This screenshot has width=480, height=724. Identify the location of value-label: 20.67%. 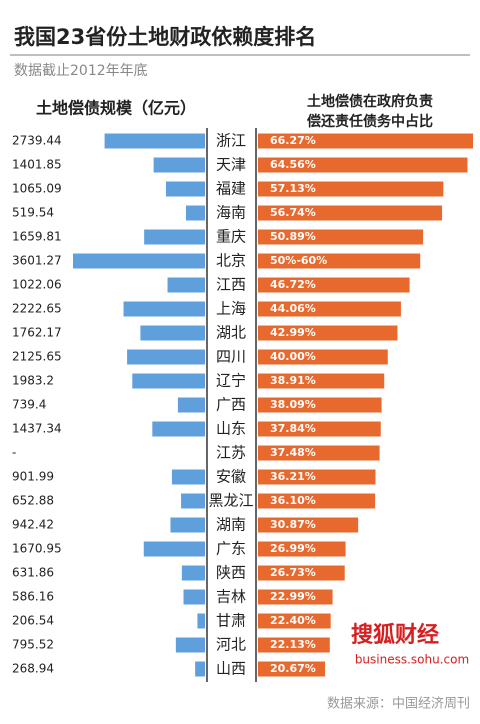
(293, 668).